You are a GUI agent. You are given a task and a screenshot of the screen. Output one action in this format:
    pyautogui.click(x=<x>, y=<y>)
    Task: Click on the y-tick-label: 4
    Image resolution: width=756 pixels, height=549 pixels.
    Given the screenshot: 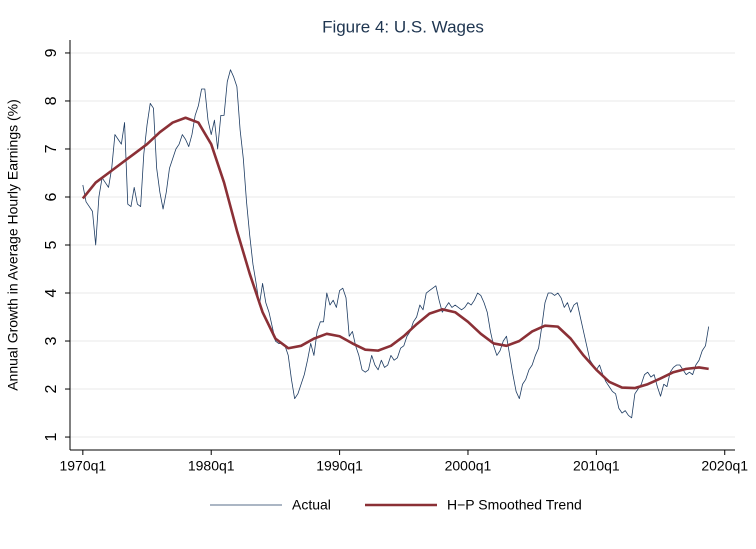 What is the action you would take?
    pyautogui.click(x=51, y=292)
    